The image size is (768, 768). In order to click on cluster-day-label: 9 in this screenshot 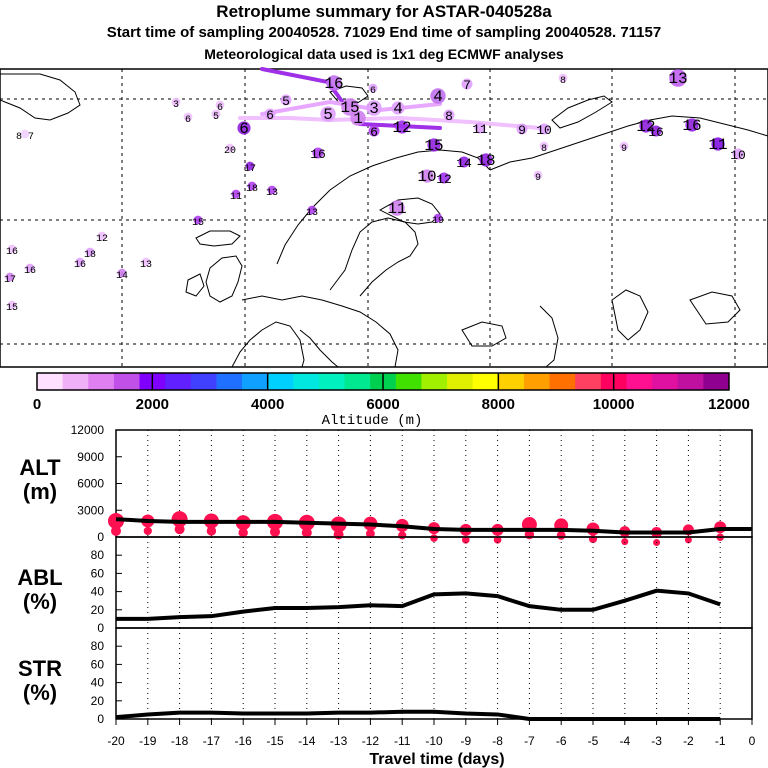, I will do `click(624, 149)`.